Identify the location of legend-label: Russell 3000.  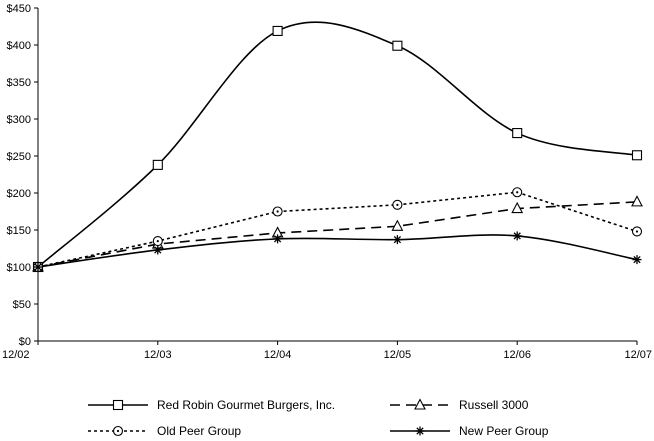
(494, 405).